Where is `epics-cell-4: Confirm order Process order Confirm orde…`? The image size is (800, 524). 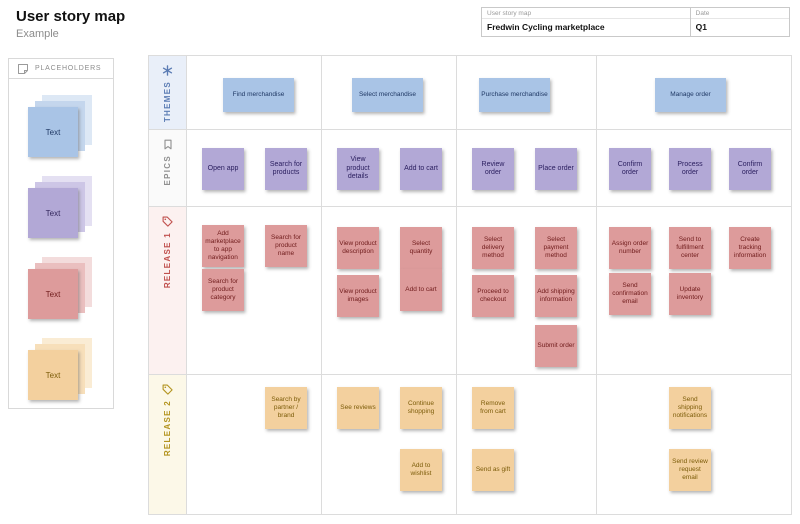 epics-cell-4: Confirm order Process order Confirm orde… is located at coordinates (693, 168).